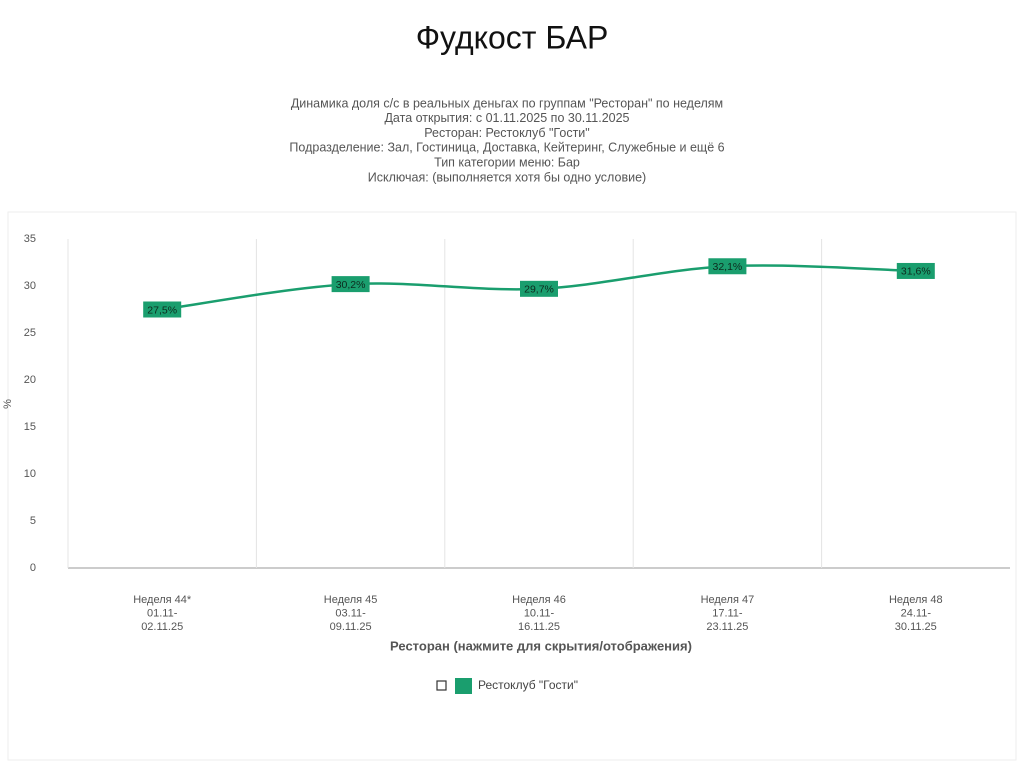  Describe the element at coordinates (33, 568) in the screenshot. I see `y-tick-label: 0` at that location.